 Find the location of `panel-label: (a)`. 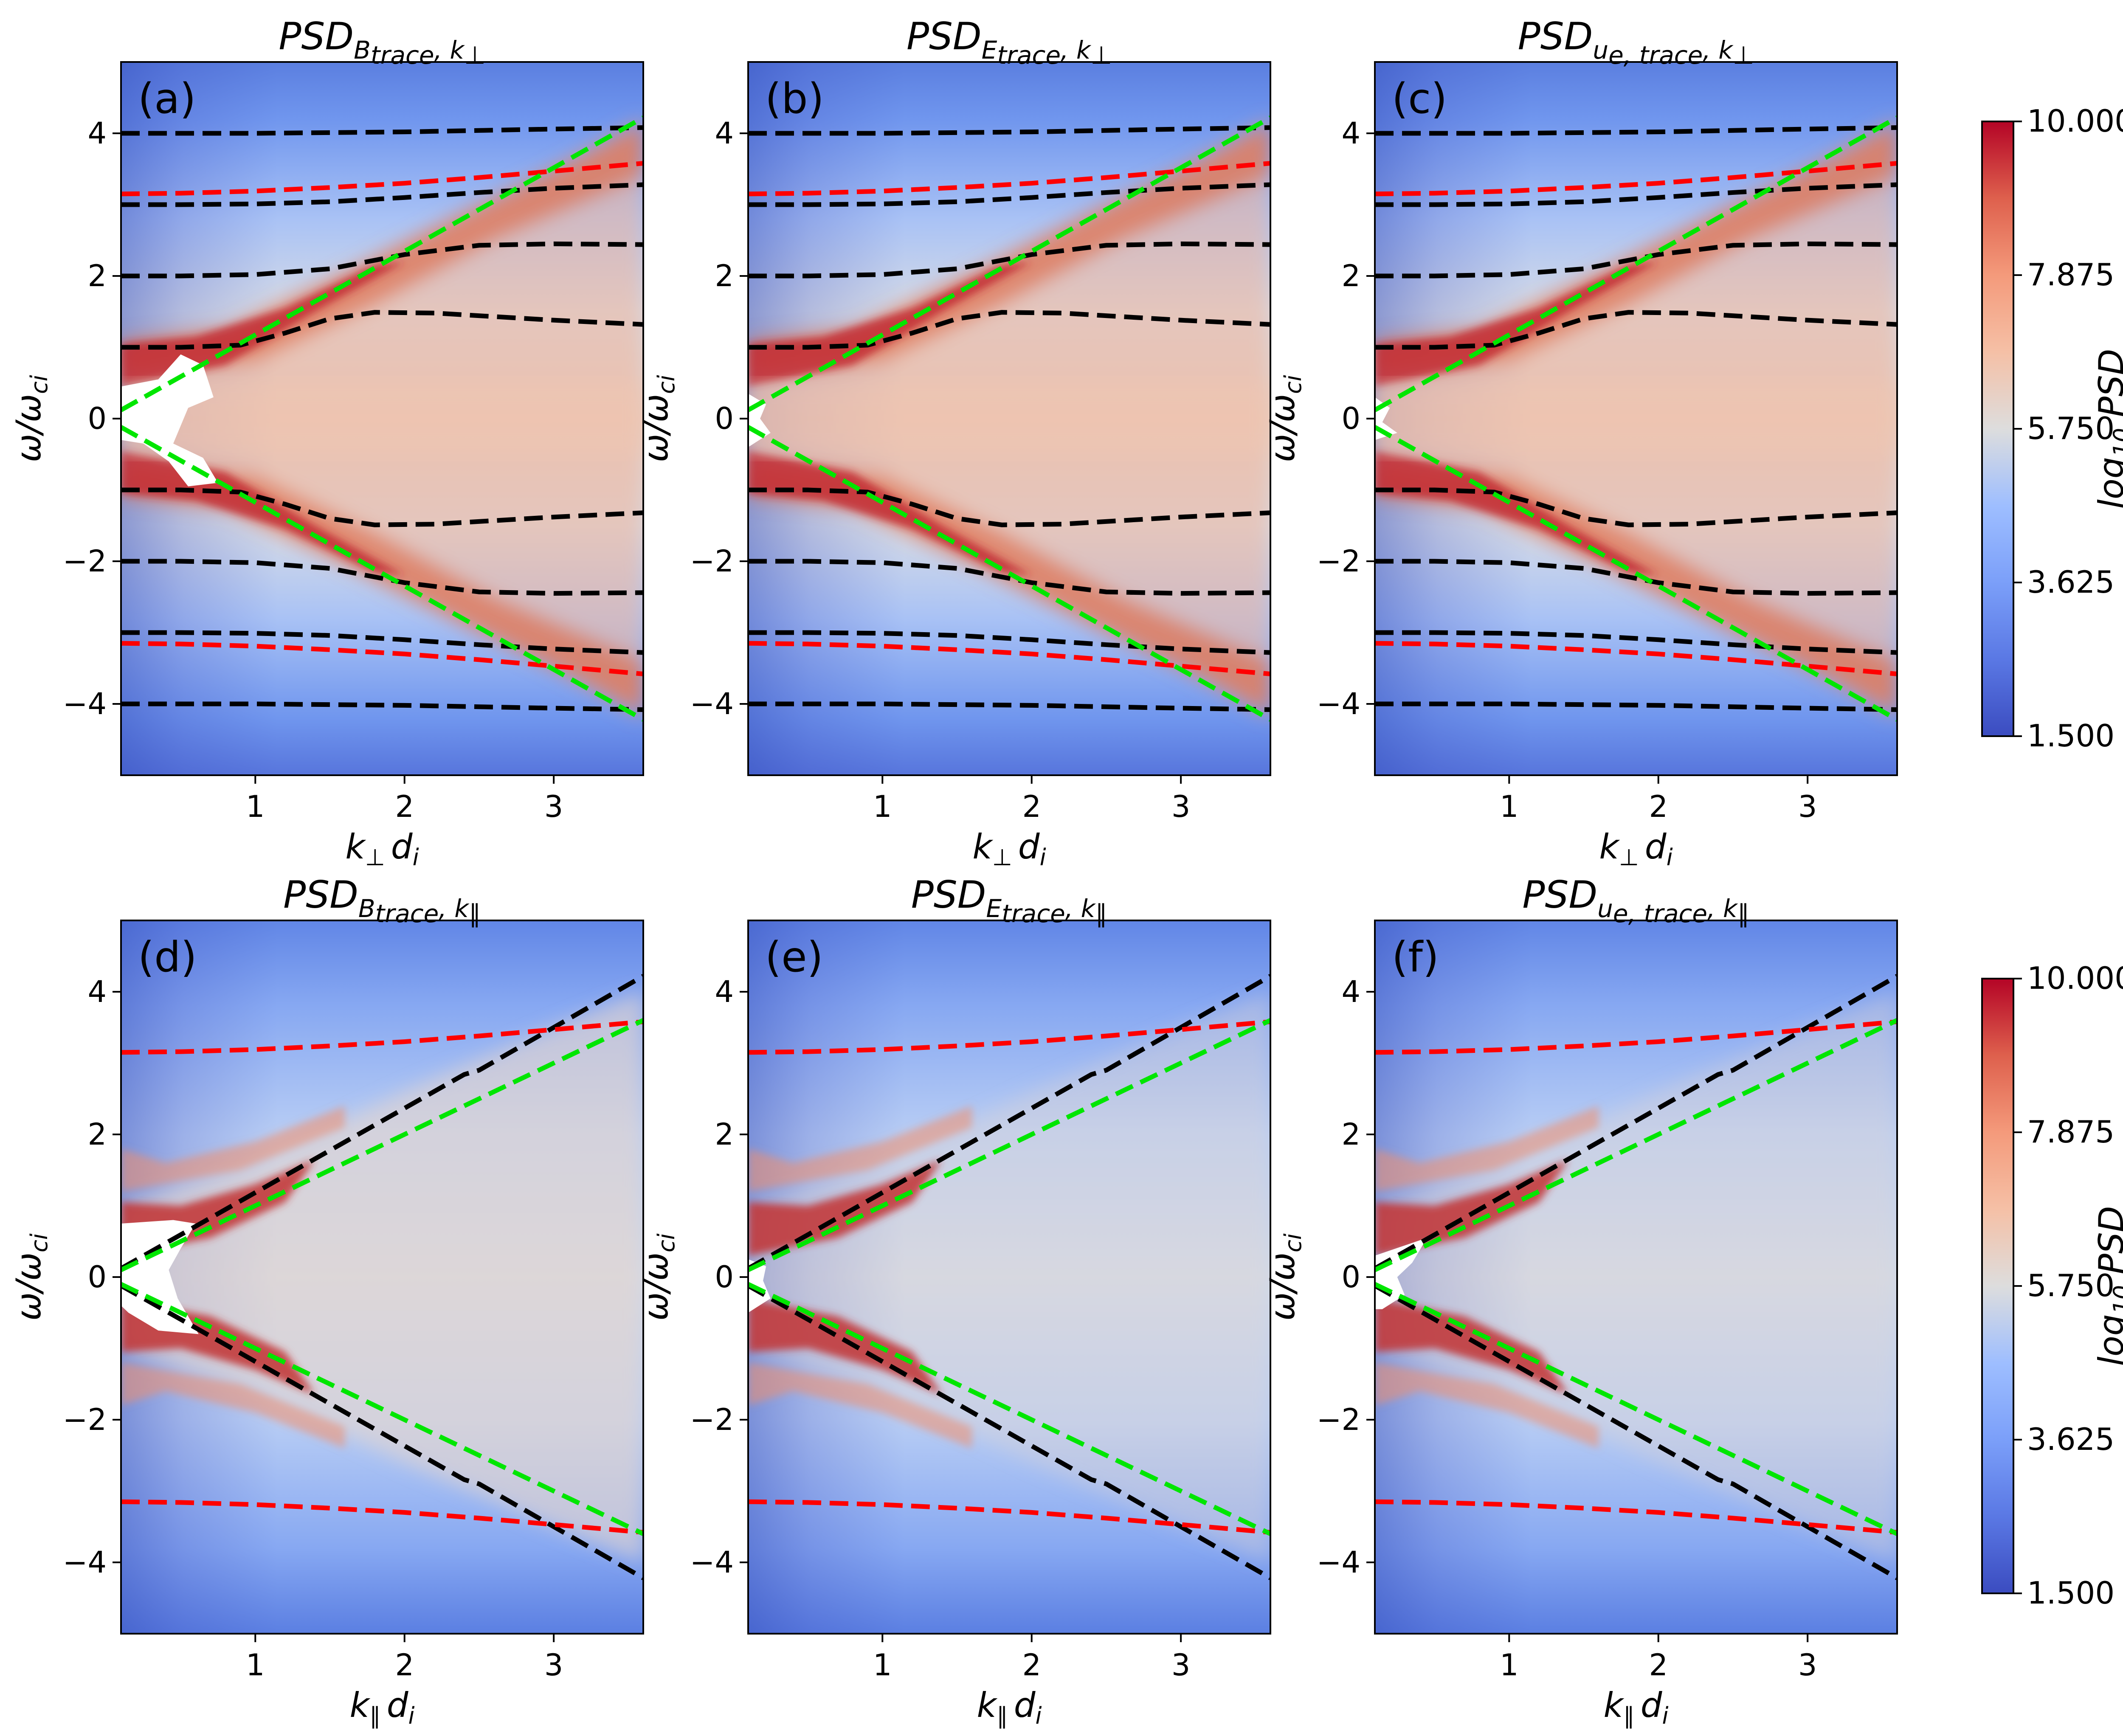

panel-label: (a) is located at coordinates (167, 99).